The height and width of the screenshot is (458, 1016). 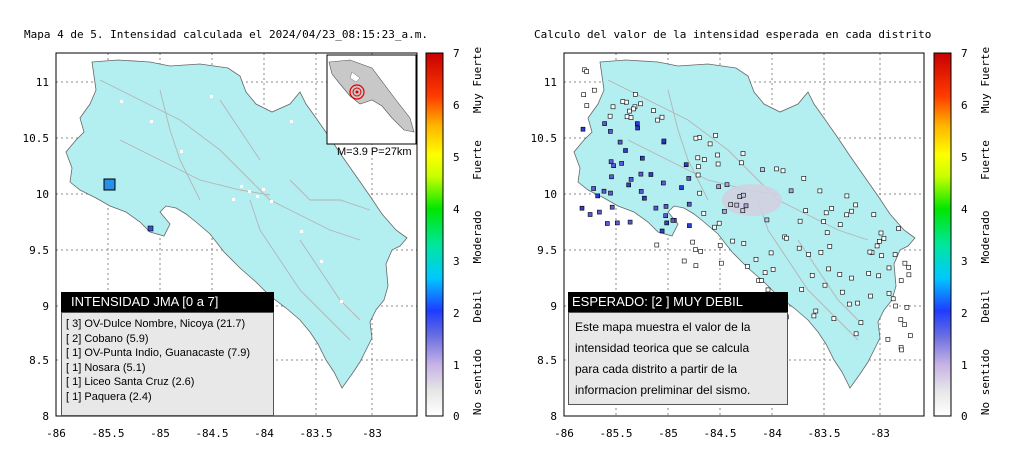 What do you see at coordinates (477, 305) in the screenshot?
I see `left-cb-label-debil: Debil` at bounding box center [477, 305].